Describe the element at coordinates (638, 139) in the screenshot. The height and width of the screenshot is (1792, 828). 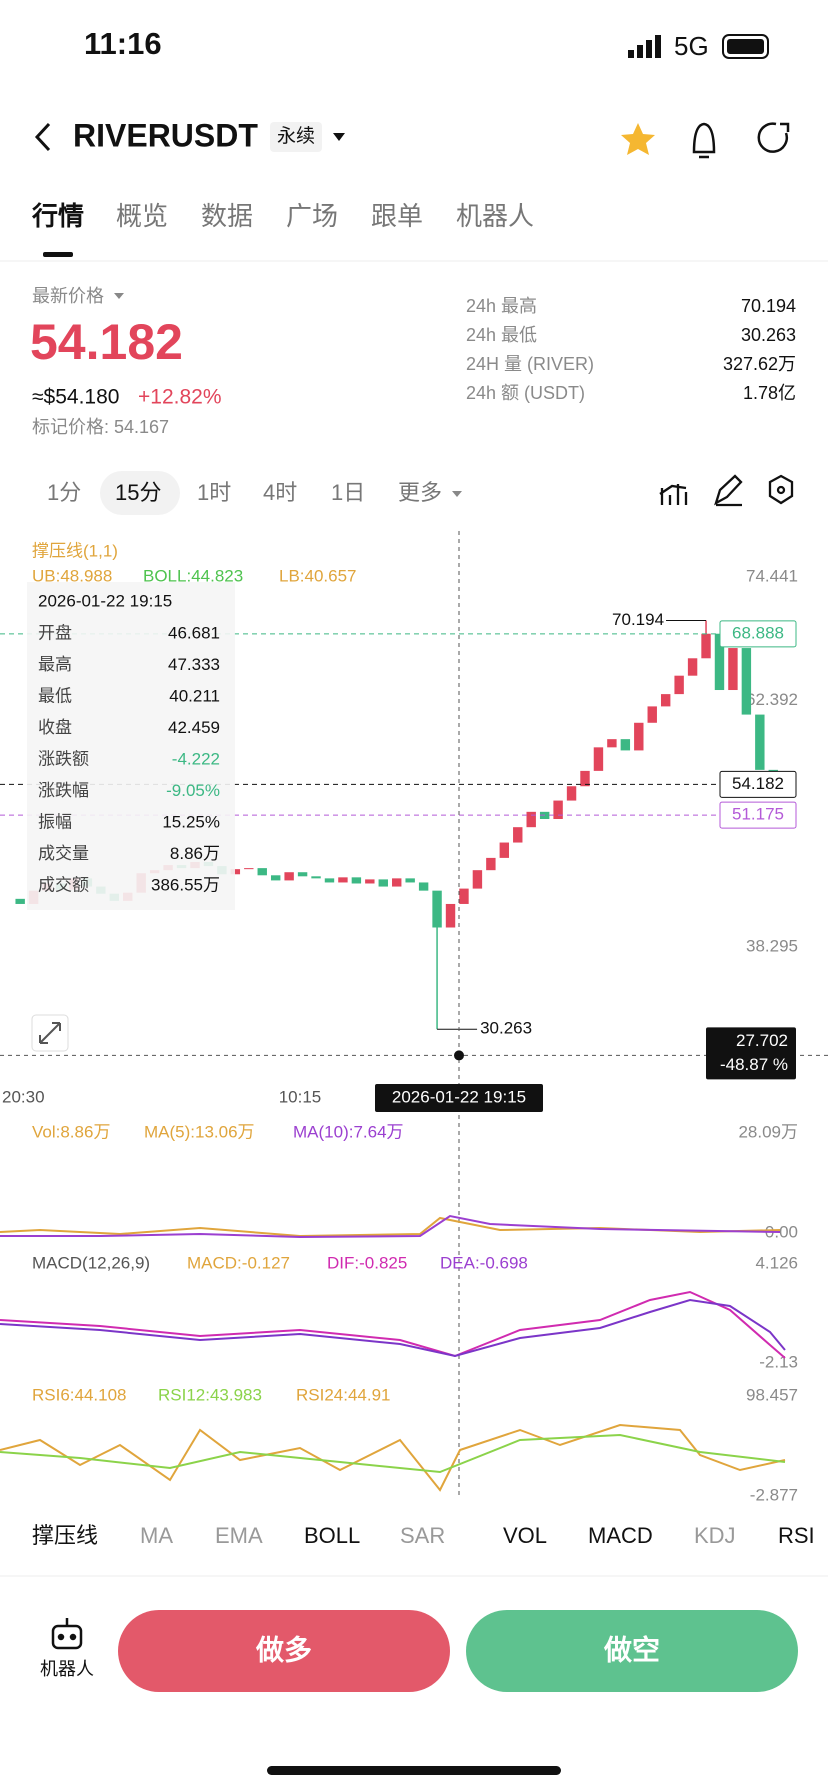
I see `favorite-star` at that location.